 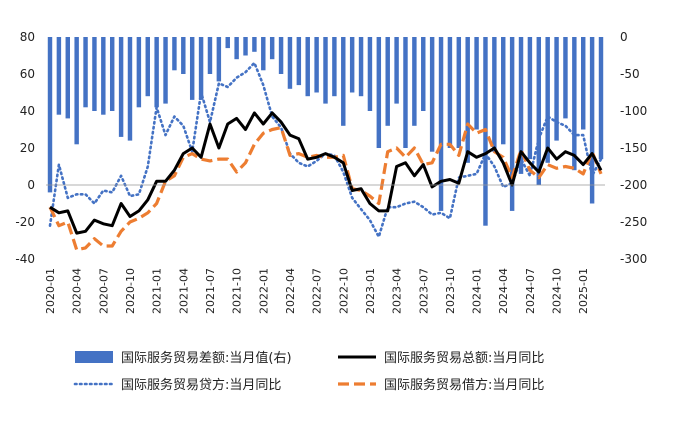 What do you see at coordinates (317, 291) in the screenshot?
I see `x-tick-label: 2022-07` at bounding box center [317, 291].